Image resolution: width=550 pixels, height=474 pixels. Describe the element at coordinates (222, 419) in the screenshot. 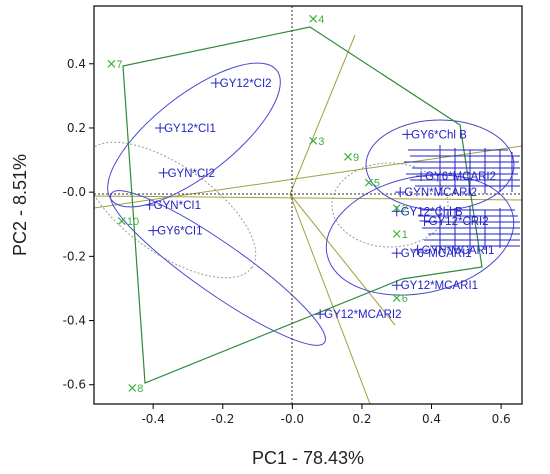

I see `x-tick-label: -0.2` at that location.